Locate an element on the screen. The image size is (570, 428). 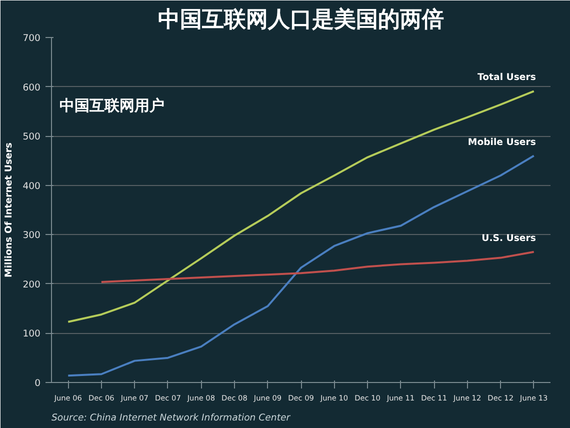
y-tick-label: 200 is located at coordinates (31, 284).